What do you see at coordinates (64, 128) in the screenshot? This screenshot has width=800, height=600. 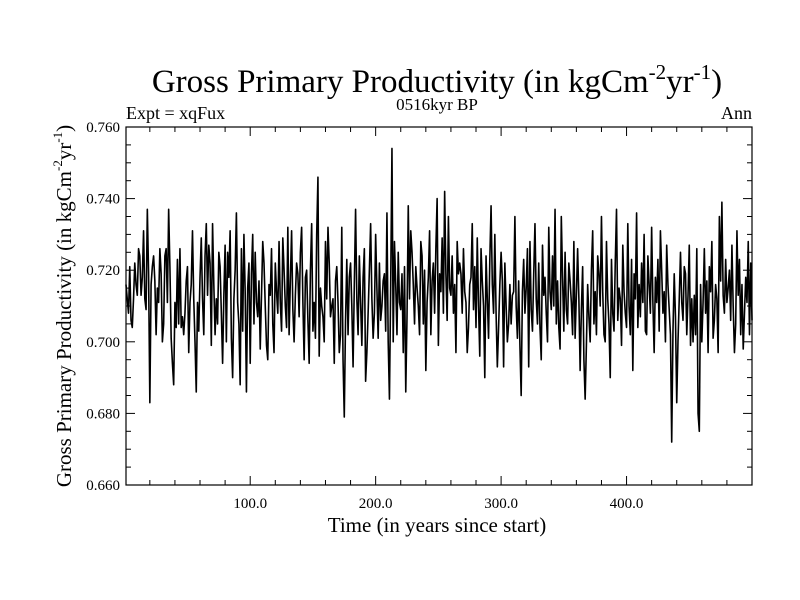 I see `y-axis-label-end: )` at bounding box center [64, 128].